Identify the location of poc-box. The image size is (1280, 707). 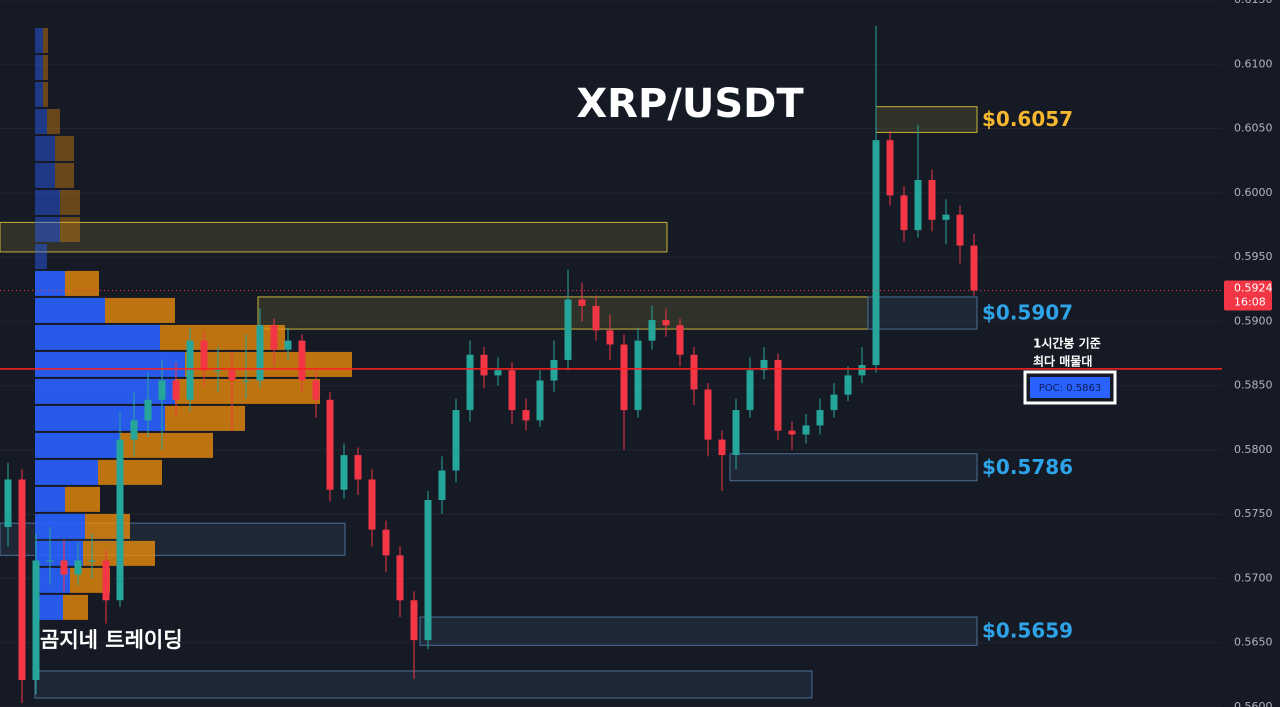
(1070, 387).